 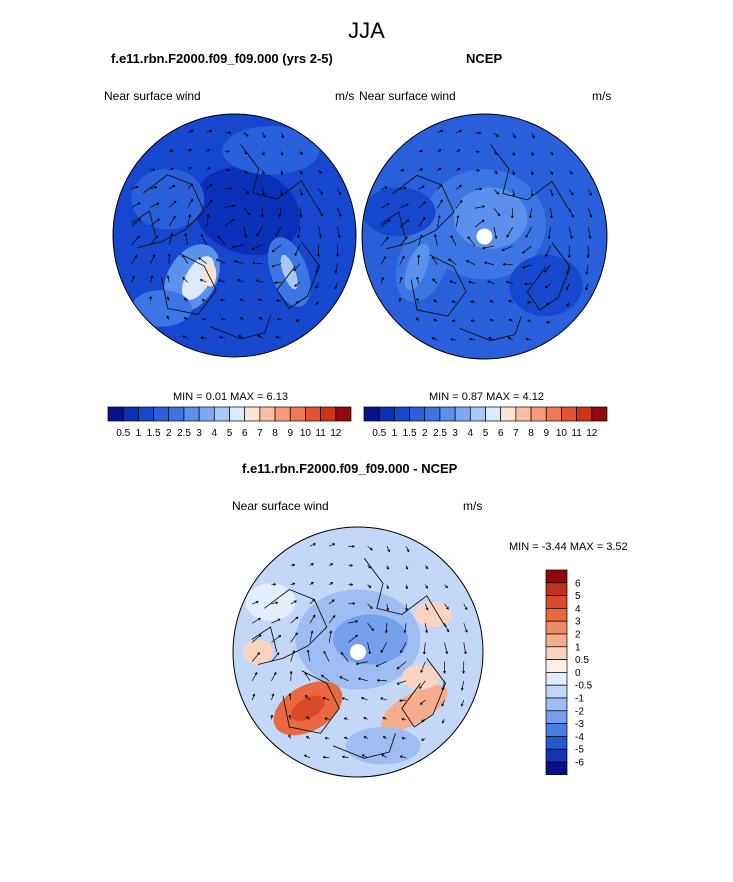 I want to click on panel3-units-label: m/s, so click(x=473, y=506).